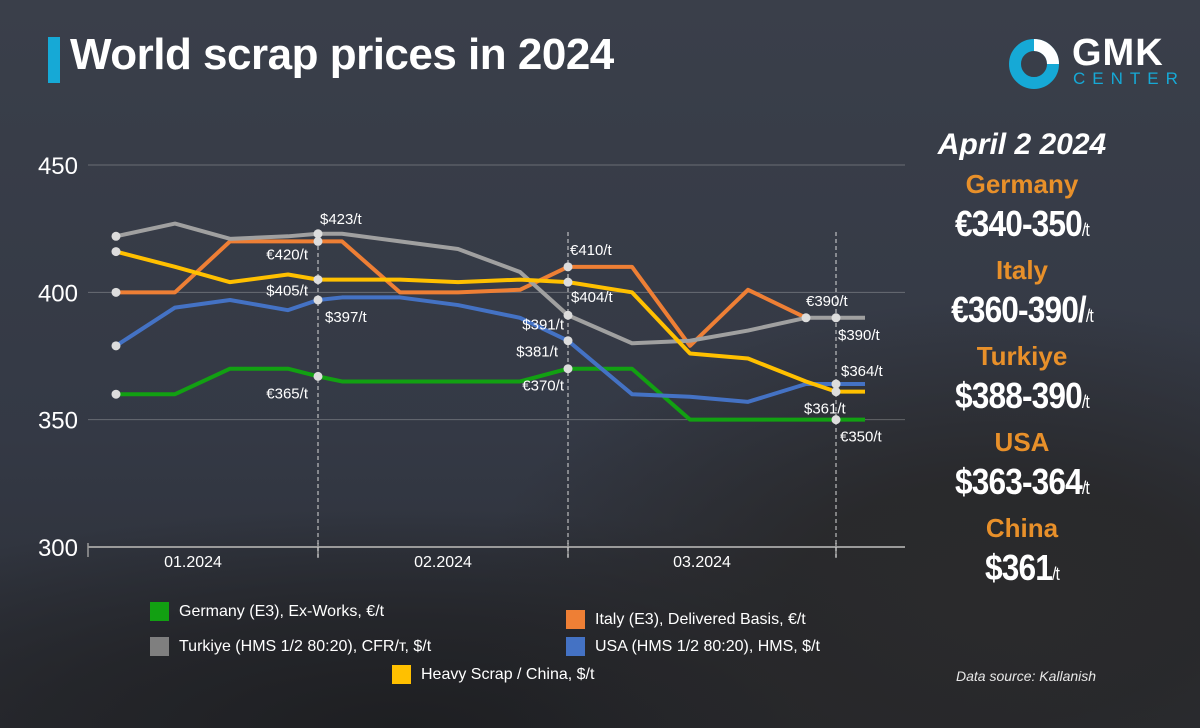 The image size is (1200, 728). I want to click on title-accent-bar, so click(54, 60).